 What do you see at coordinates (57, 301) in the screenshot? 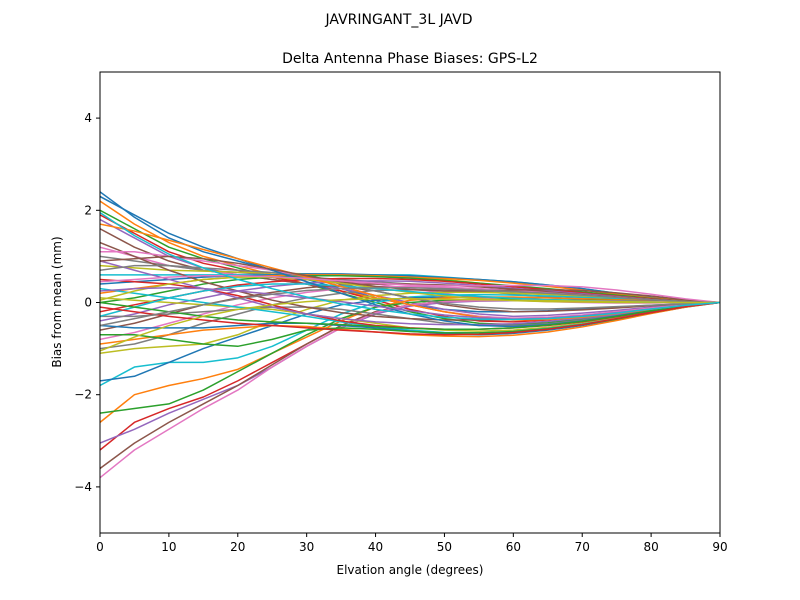
I see `y-axis-label: Bias from mean (mm)` at bounding box center [57, 301].